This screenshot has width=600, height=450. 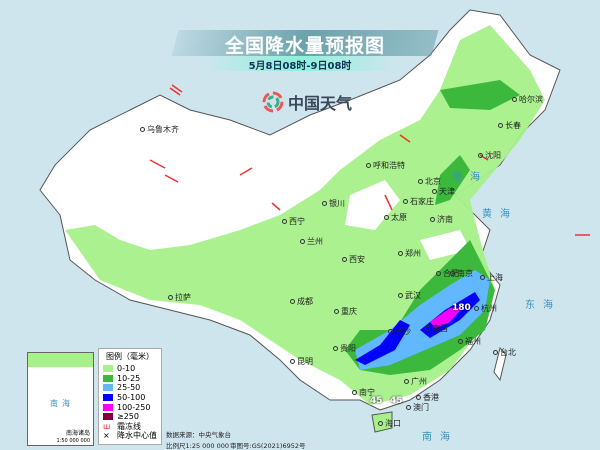 What do you see at coordinates (344, 348) in the screenshot?
I see `city-label: 贵阳` at bounding box center [344, 348].